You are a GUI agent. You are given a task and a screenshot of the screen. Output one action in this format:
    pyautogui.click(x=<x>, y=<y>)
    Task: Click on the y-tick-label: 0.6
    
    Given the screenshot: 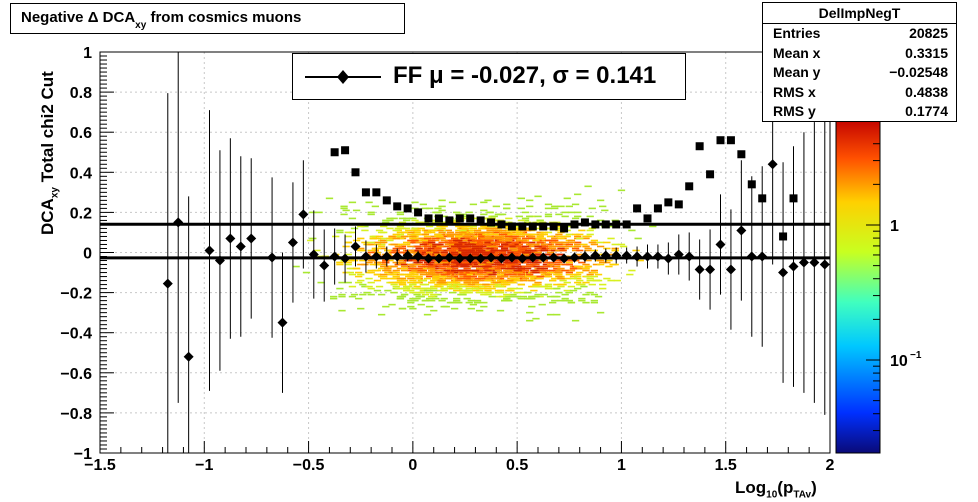 What is the action you would take?
    pyautogui.click(x=81, y=133)
    